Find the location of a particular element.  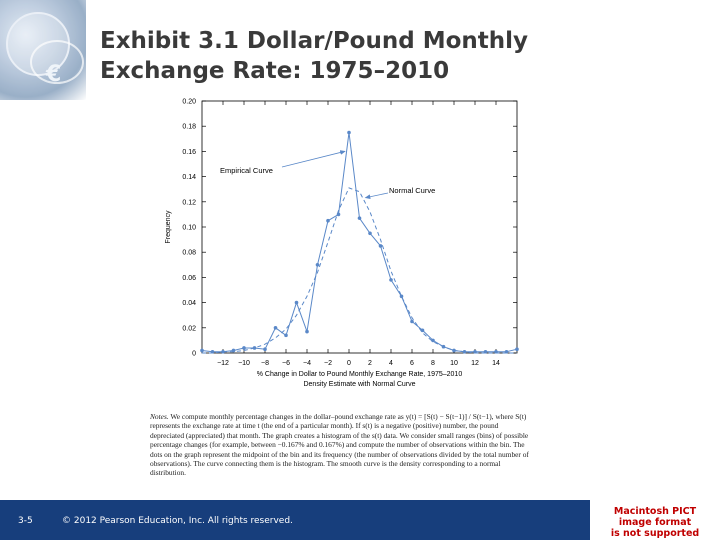

x-tick-label: −6 is located at coordinates (286, 363).